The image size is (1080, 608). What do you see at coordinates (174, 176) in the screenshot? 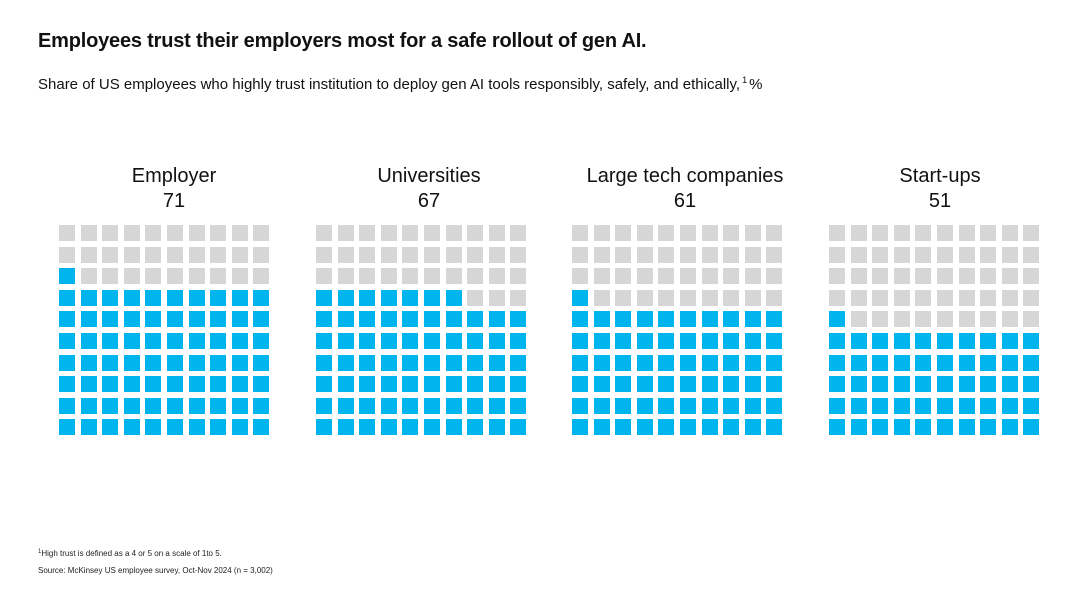
I see `category-label: Employer` at bounding box center [174, 176].